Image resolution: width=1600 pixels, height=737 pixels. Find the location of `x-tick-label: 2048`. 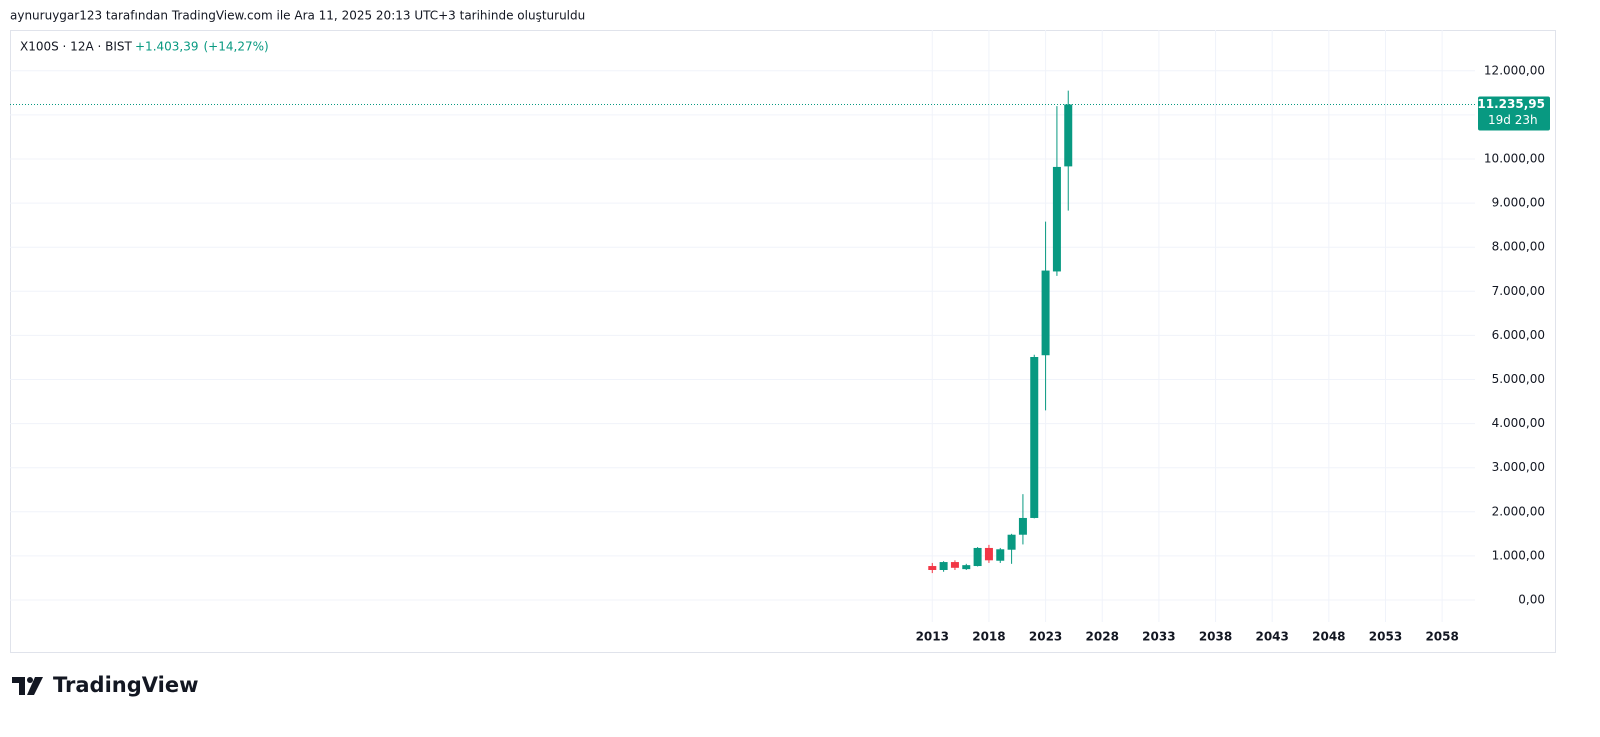

x-tick-label: 2048 is located at coordinates (1328, 637).